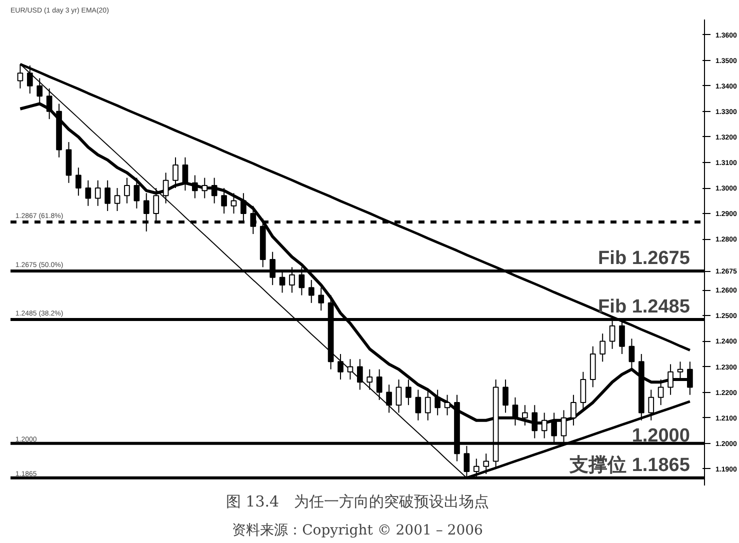  I want to click on annotation: 支撑位 1.1865, so click(629, 465).